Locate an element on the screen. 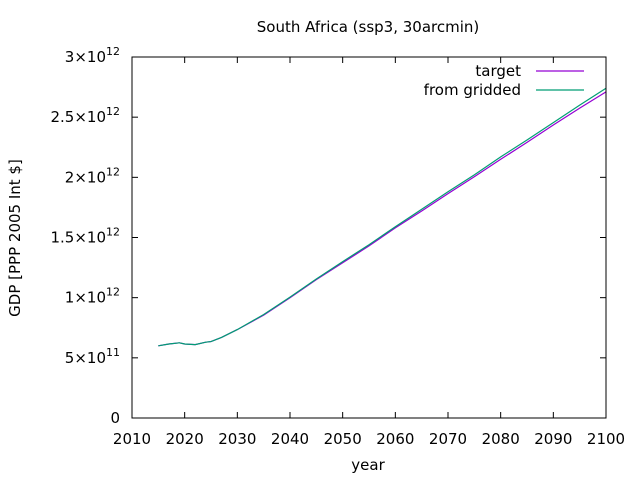 The height and width of the screenshot is (480, 640). x-tick-label: 2060 is located at coordinates (395, 439).